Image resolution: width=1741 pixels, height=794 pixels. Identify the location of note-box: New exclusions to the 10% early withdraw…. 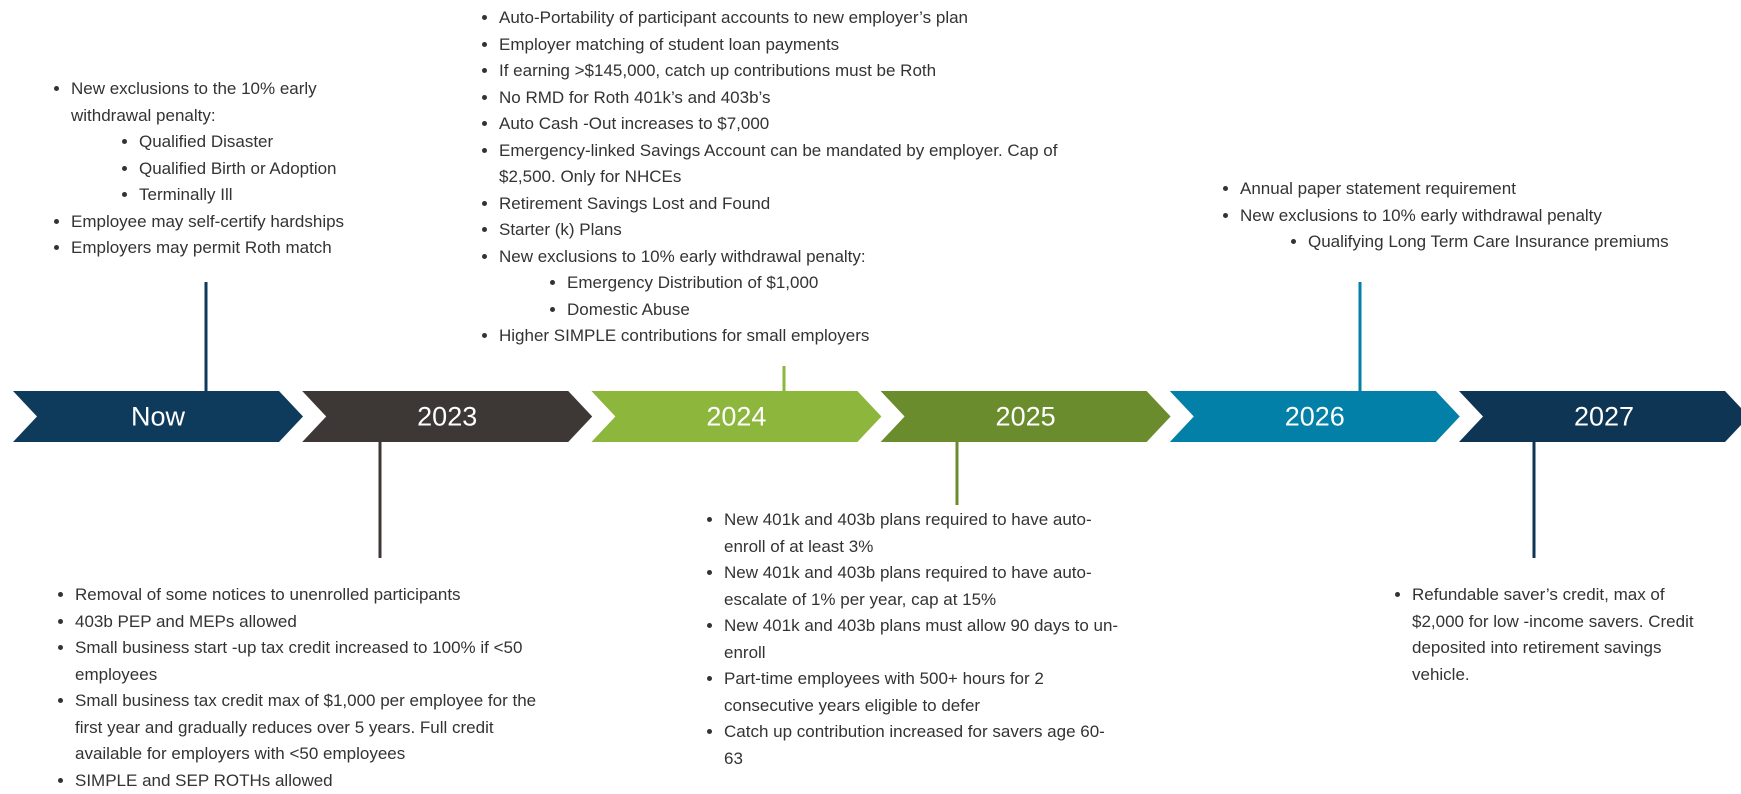
(197, 169).